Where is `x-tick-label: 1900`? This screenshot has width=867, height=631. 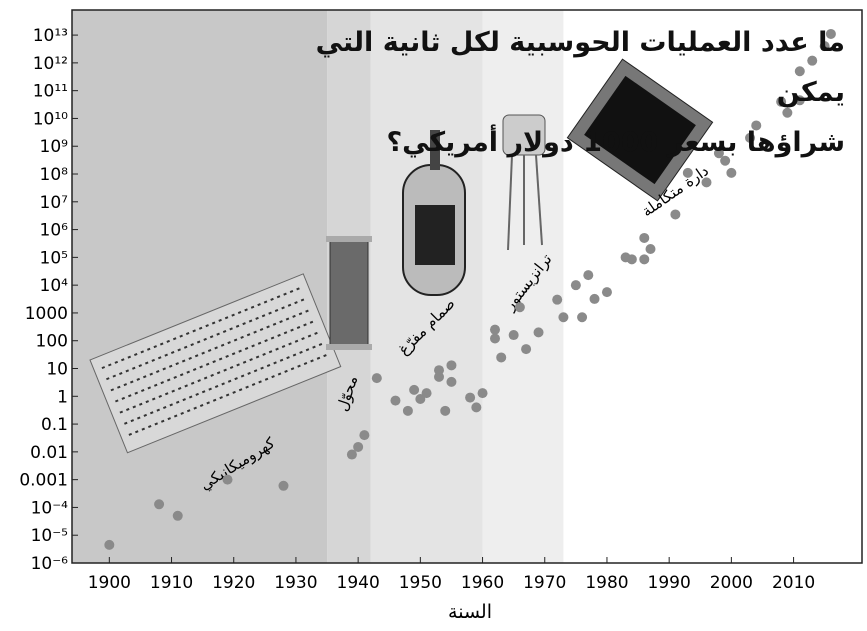
x-tick-label: 1900 is located at coordinates (109, 583).